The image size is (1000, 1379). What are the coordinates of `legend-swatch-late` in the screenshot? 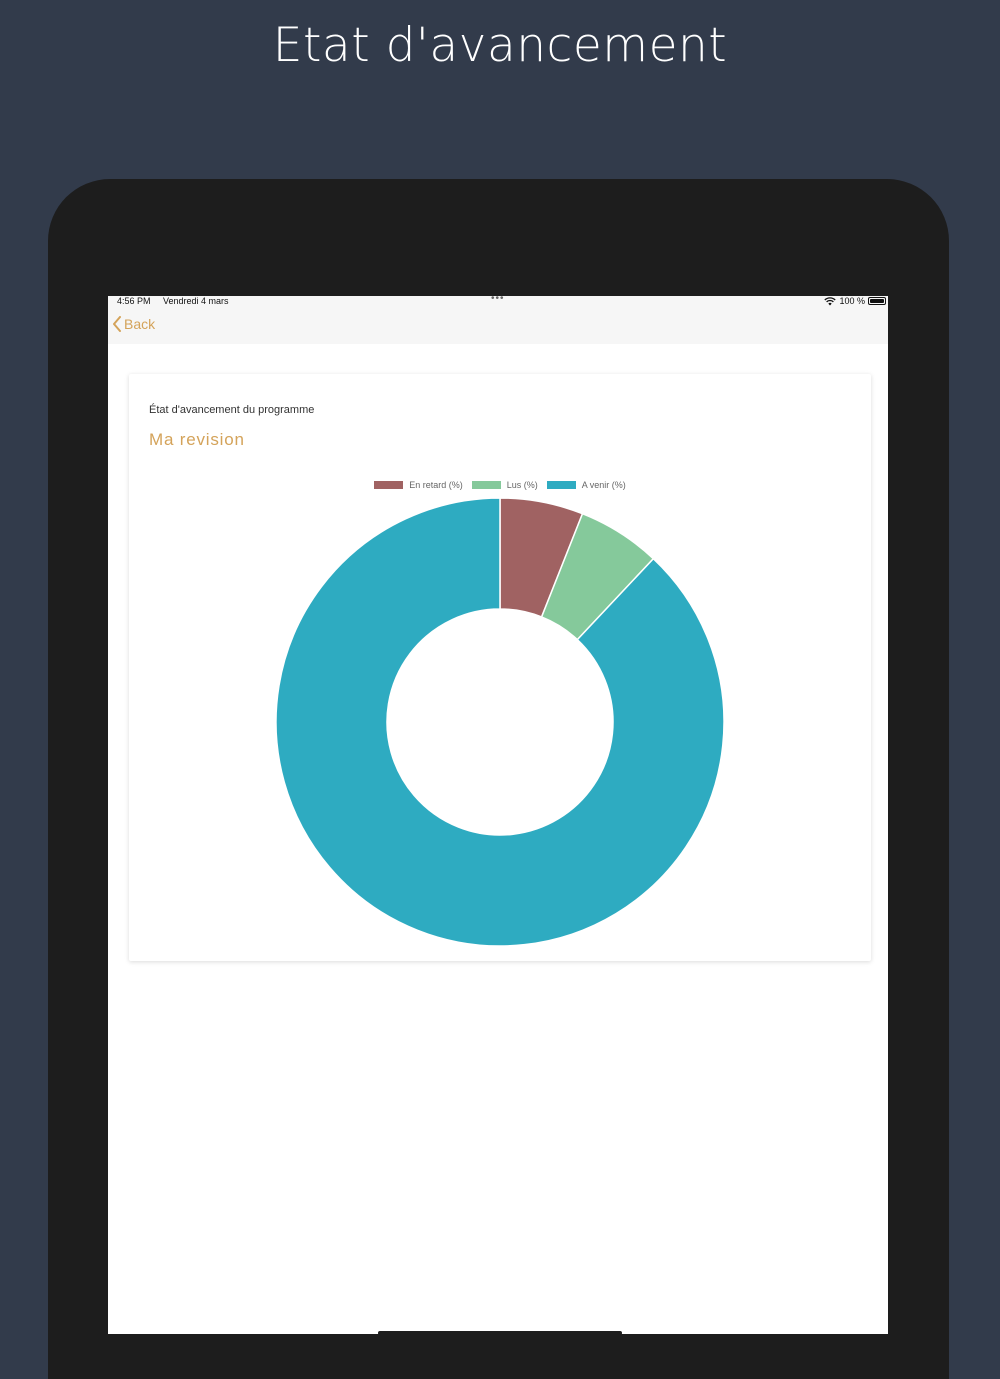 It's located at (389, 485).